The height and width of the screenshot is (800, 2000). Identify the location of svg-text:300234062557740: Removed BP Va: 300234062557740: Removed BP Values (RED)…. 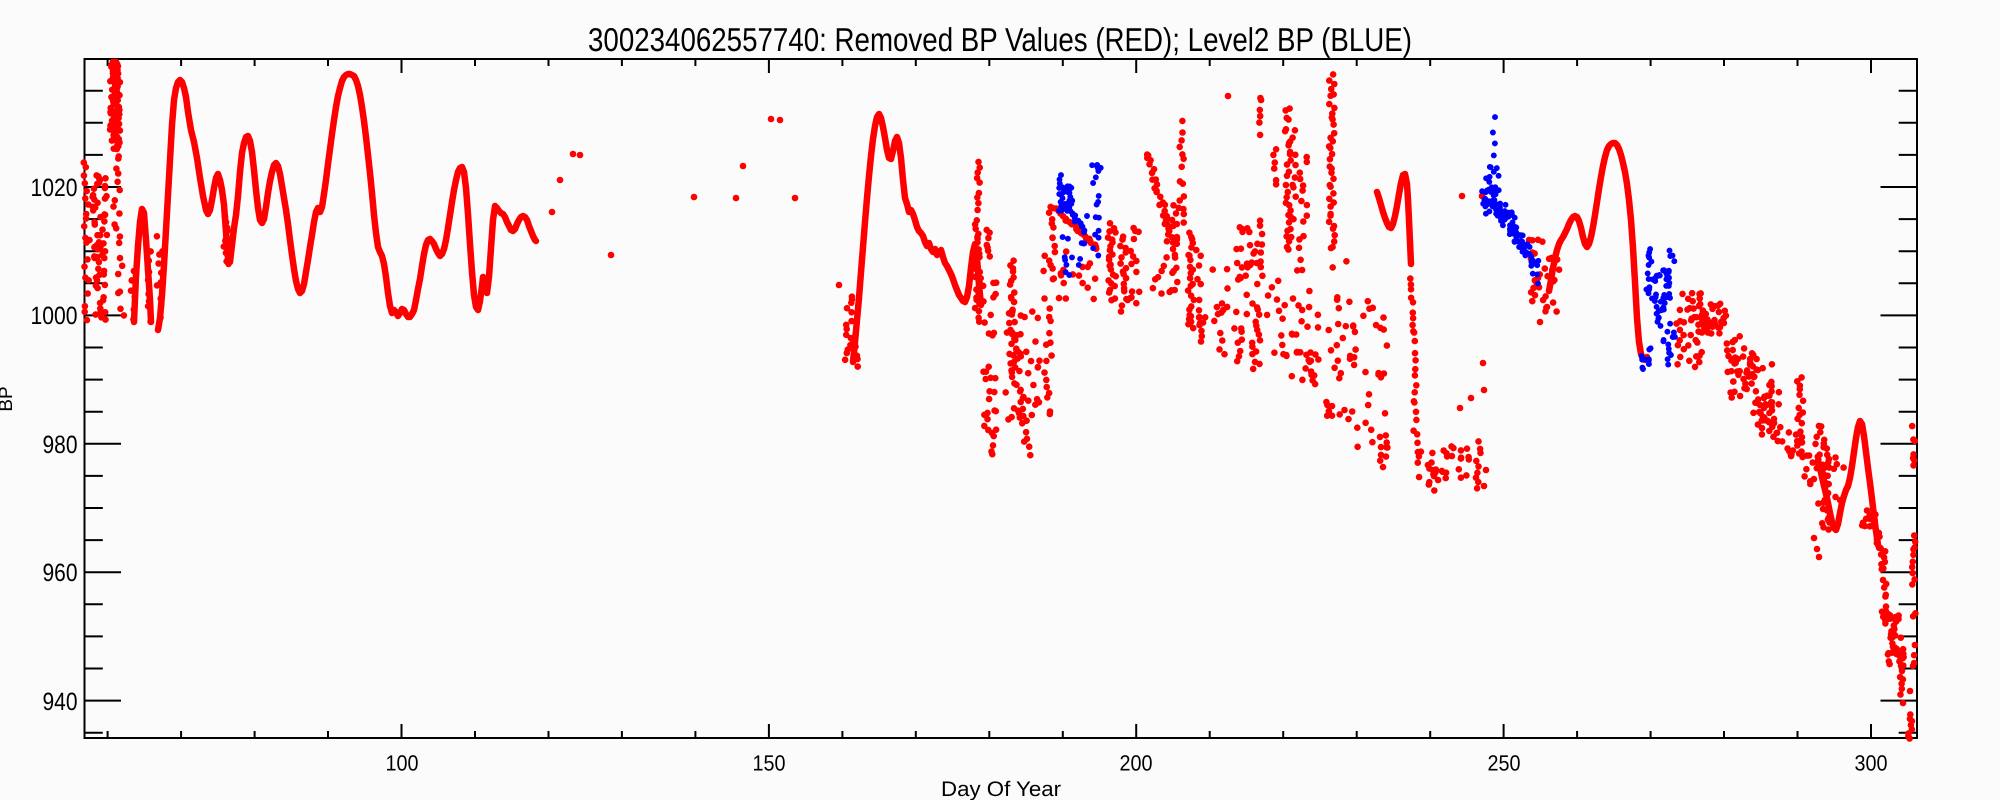
(1000, 39).